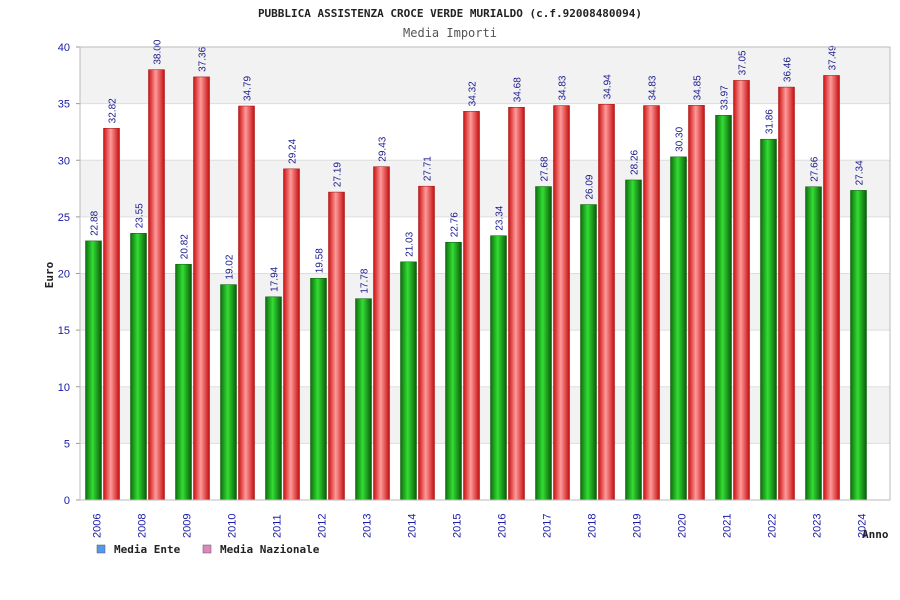  What do you see at coordinates (548, 526) in the screenshot?
I see `x-tick-label: 2017` at bounding box center [548, 526].